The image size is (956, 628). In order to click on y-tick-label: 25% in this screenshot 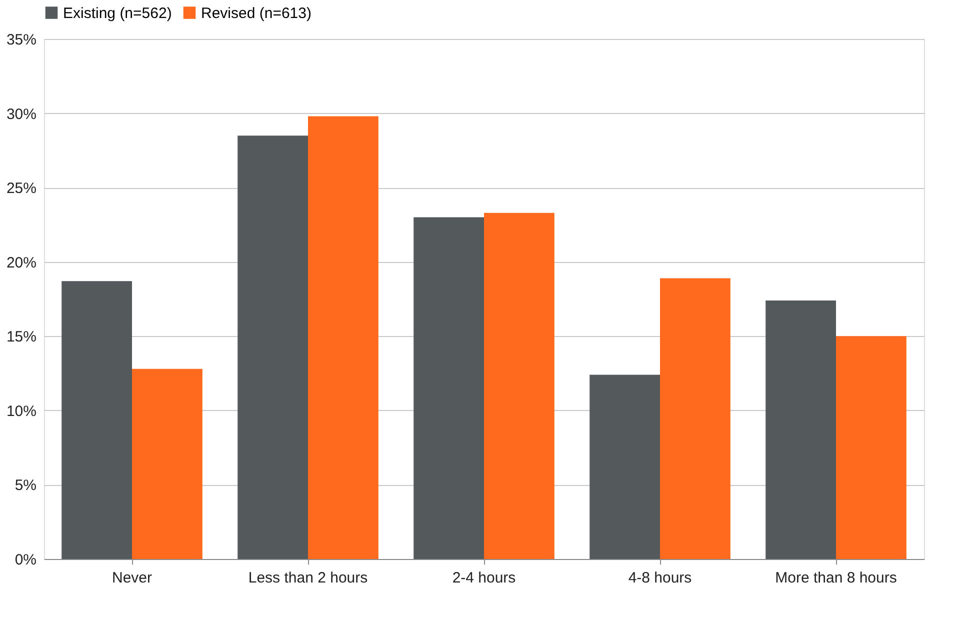, I will do `click(21, 189)`.